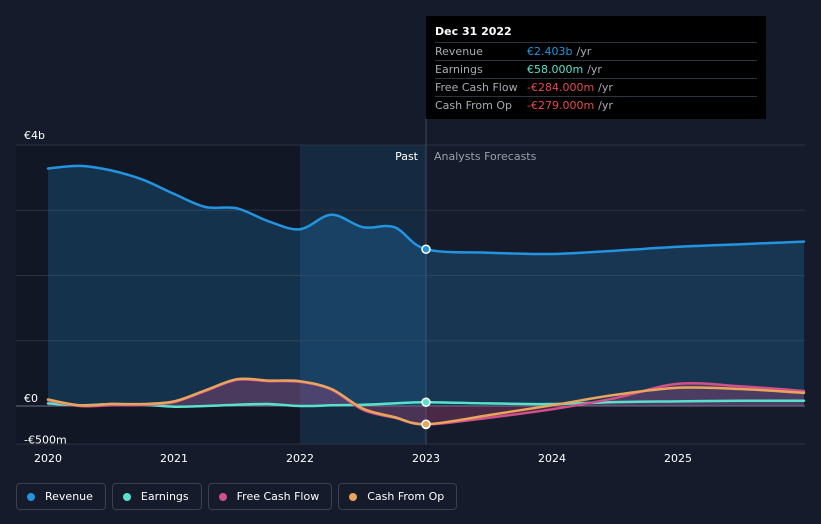 The width and height of the screenshot is (821, 524). What do you see at coordinates (45, 440) in the screenshot?
I see `y-tick-label: -€500m` at bounding box center [45, 440].